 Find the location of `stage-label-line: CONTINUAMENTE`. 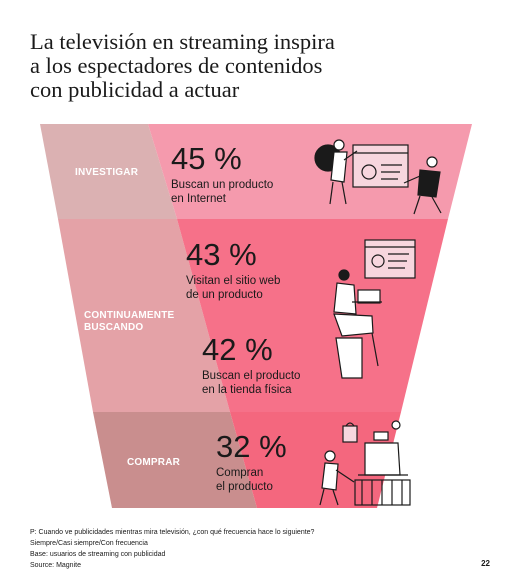

stage-label-line: CONTINUAMENTE is located at coordinates (129, 315).